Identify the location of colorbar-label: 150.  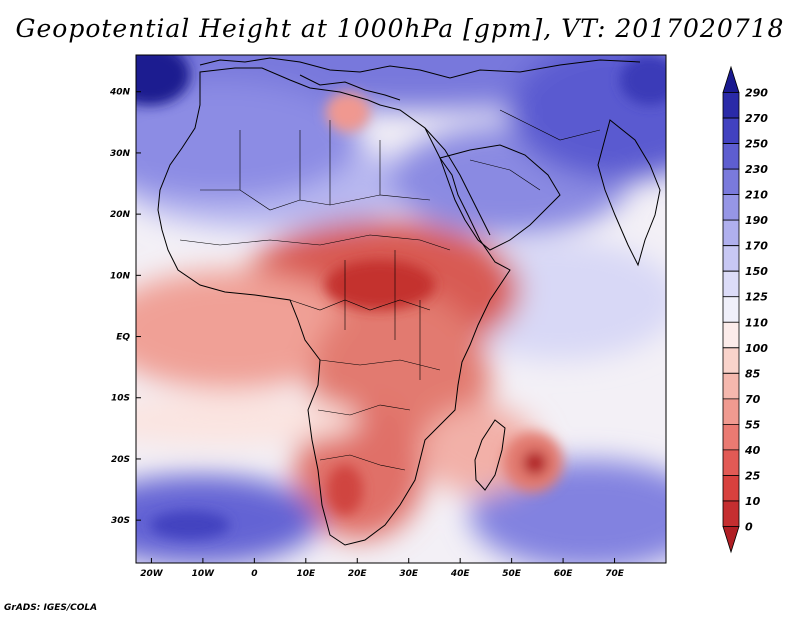
(756, 271).